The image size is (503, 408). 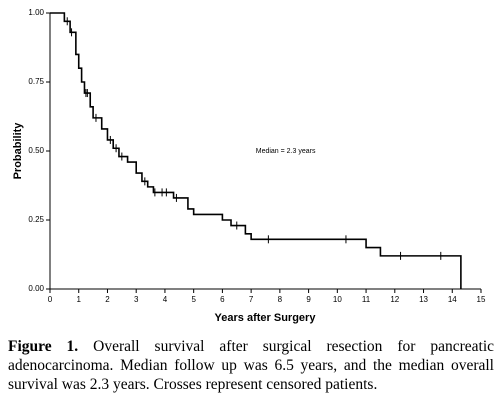 I want to click on x-tick-label: 11, so click(x=366, y=299).